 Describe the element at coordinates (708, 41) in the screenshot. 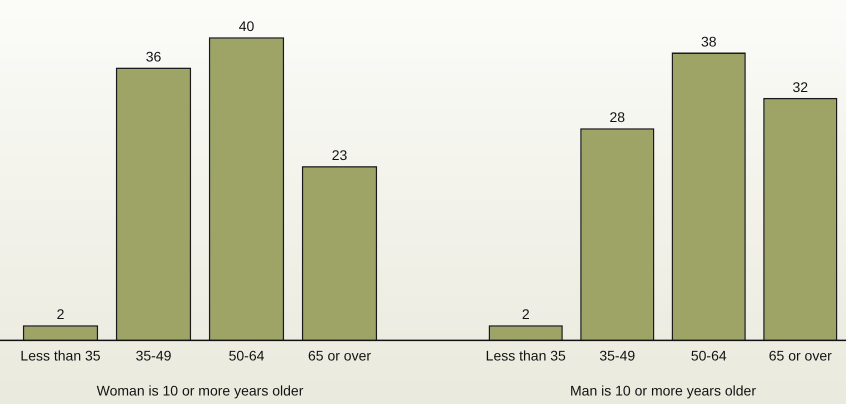

I see `data-label: 38` at that location.